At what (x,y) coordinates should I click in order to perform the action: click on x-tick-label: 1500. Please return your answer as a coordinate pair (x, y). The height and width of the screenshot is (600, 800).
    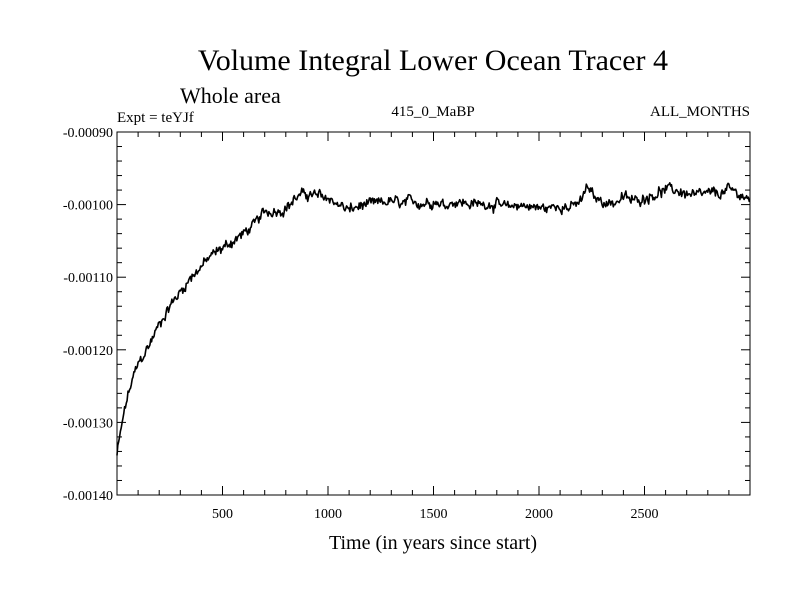
    Looking at the image, I should click on (434, 514).